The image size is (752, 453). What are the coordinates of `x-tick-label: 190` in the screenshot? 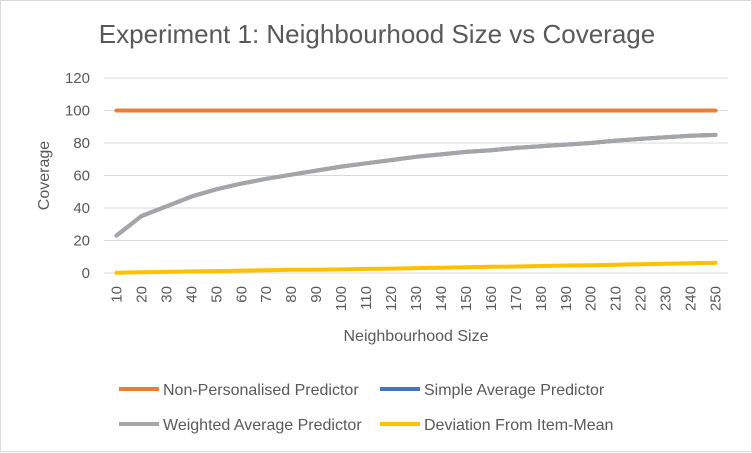 It's located at (566, 298).